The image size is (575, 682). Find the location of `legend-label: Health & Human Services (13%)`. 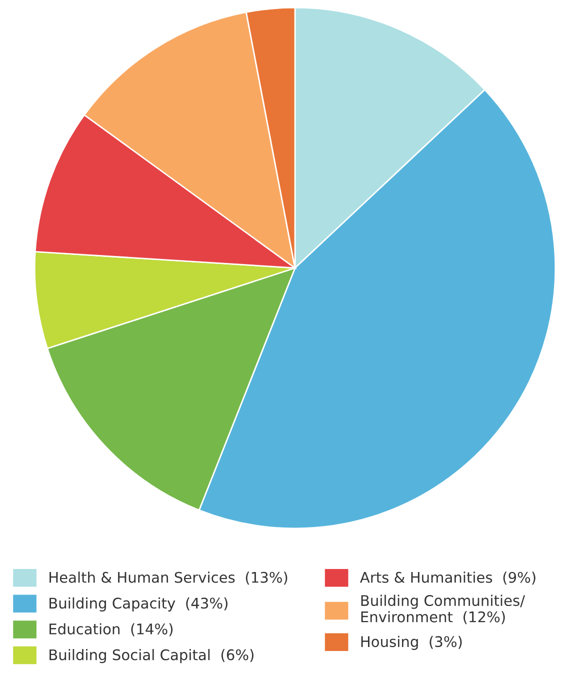

legend-label: Health & Human Services (13%) is located at coordinates (169, 578).